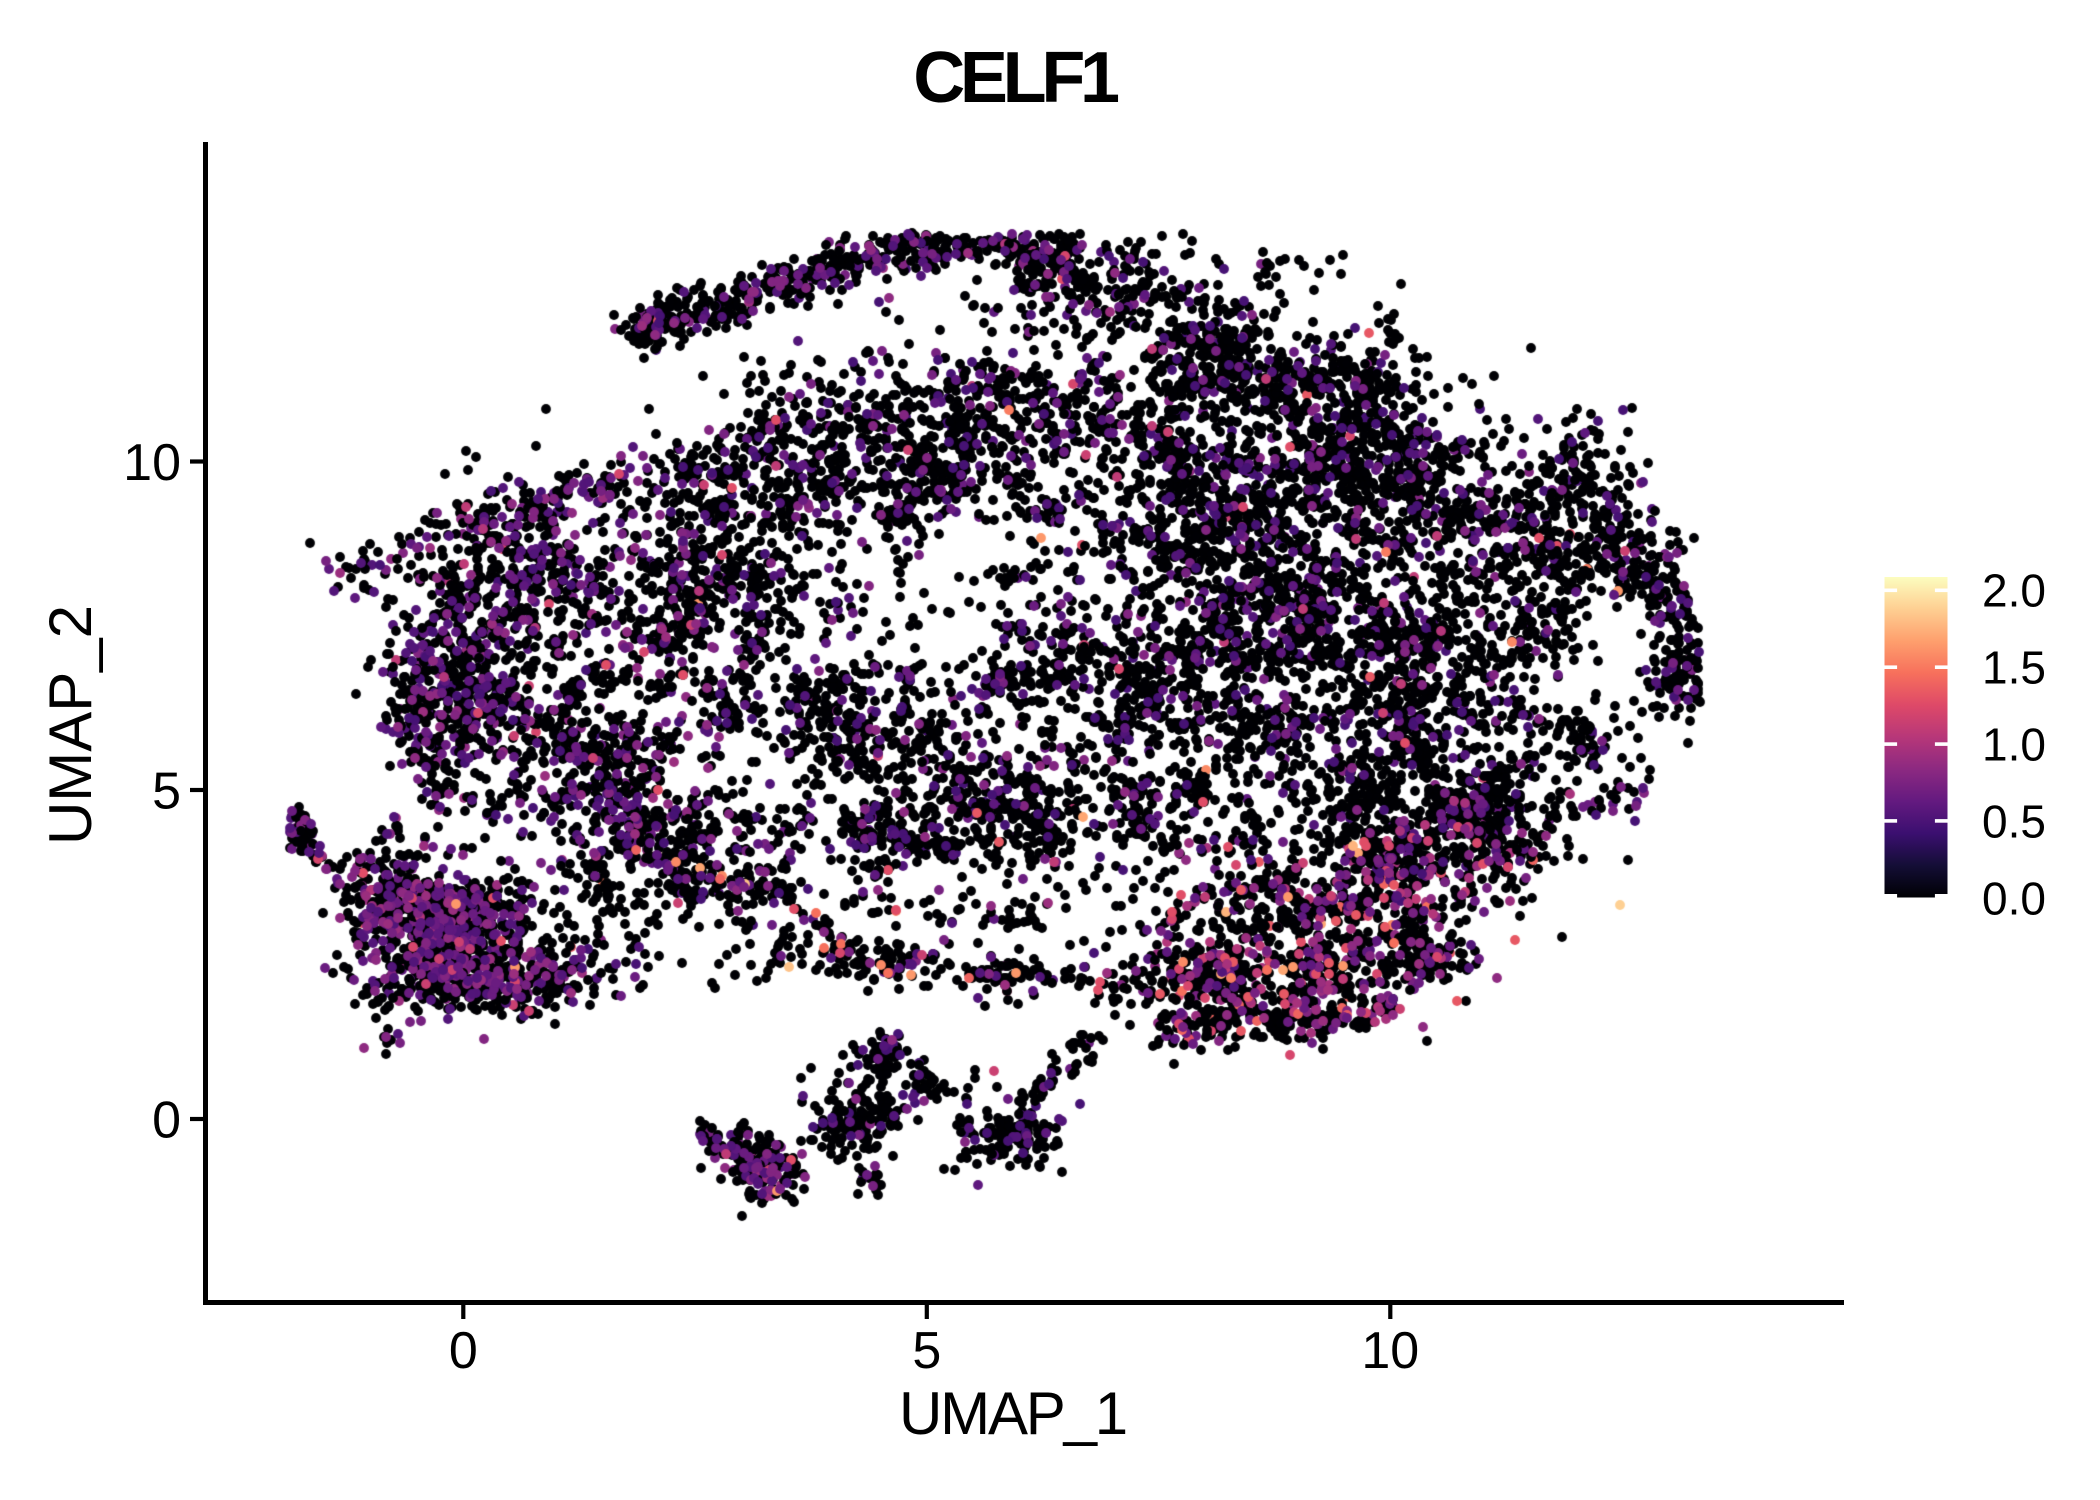 The image size is (2100, 1500). I want to click on svg-text: CELF1, so click(1016, 78).